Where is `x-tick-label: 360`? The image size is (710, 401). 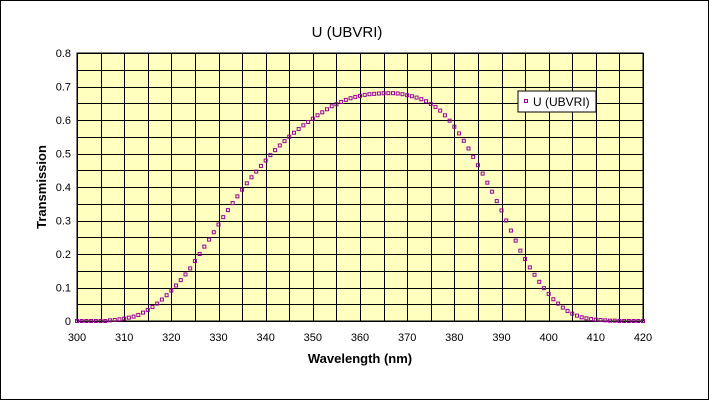 x-tick-label: 360 is located at coordinates (360, 338).